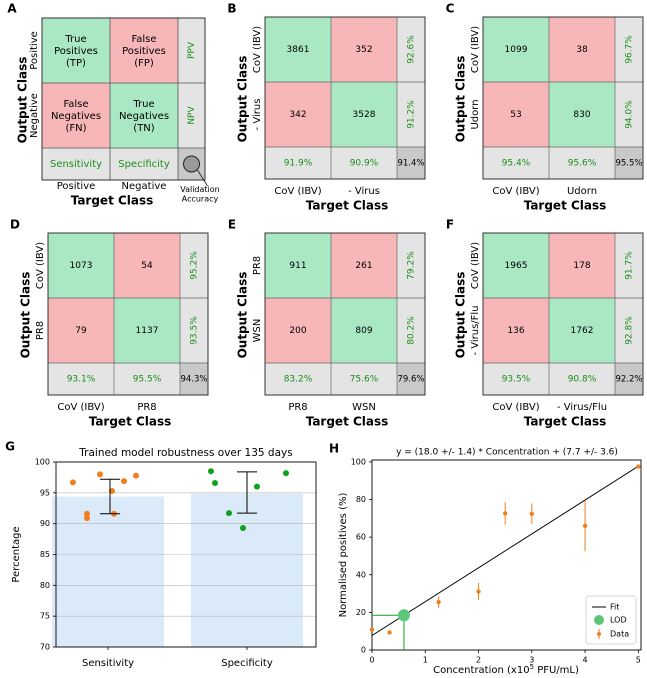 The height and width of the screenshot is (678, 647). Describe the element at coordinates (599, 634) in the screenshot. I see `legend-data-swatch` at that location.